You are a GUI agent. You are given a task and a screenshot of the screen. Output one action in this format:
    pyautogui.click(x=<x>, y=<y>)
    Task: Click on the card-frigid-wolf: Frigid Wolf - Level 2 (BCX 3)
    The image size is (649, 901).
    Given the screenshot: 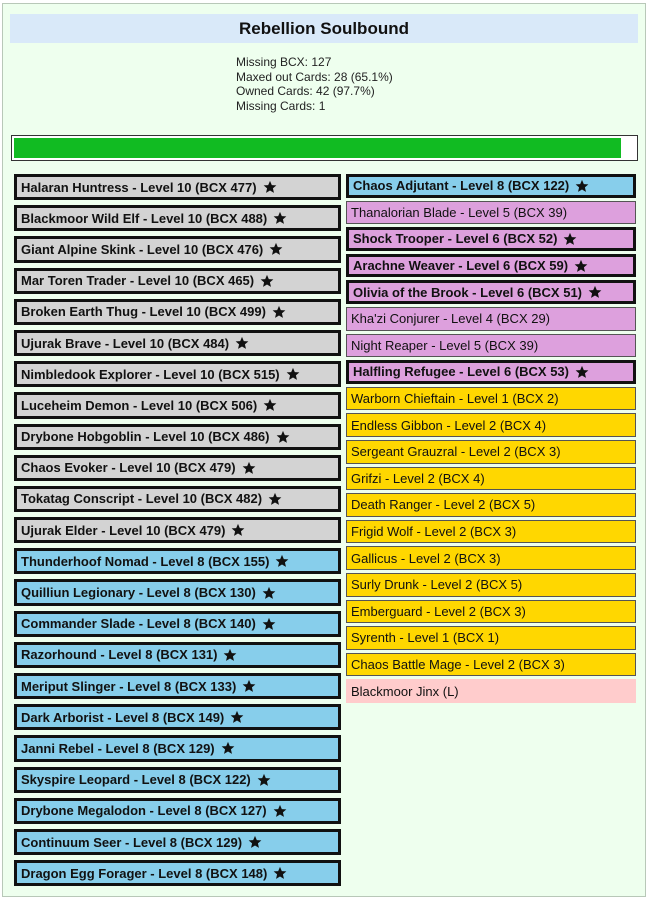 What is the action you would take?
    pyautogui.click(x=491, y=531)
    